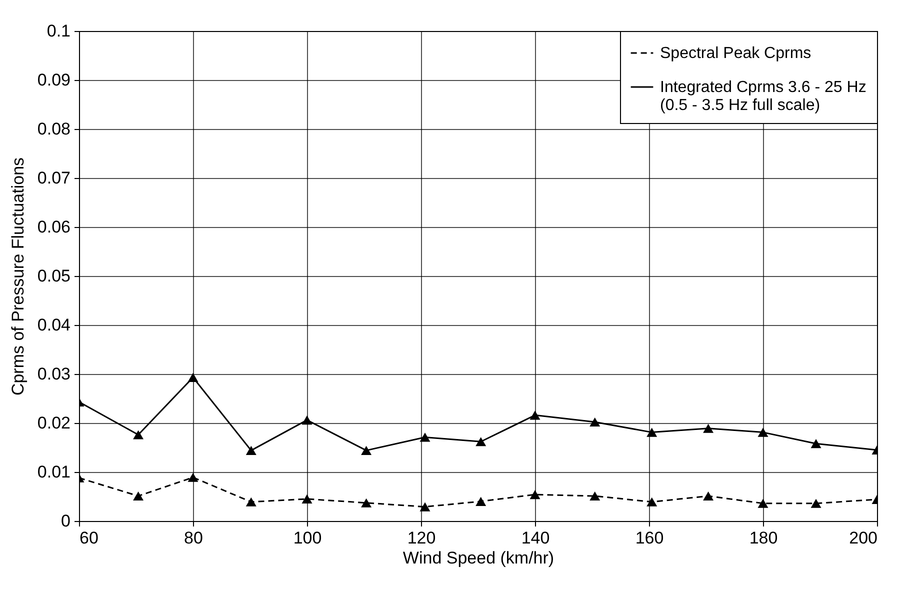 This screenshot has width=897, height=591. Describe the element at coordinates (763, 96) in the screenshot. I see `legend-label: Integrated Cprms 3.6 - 25 Hz (0.5 - 3.5 Hz full scale)` at that location.